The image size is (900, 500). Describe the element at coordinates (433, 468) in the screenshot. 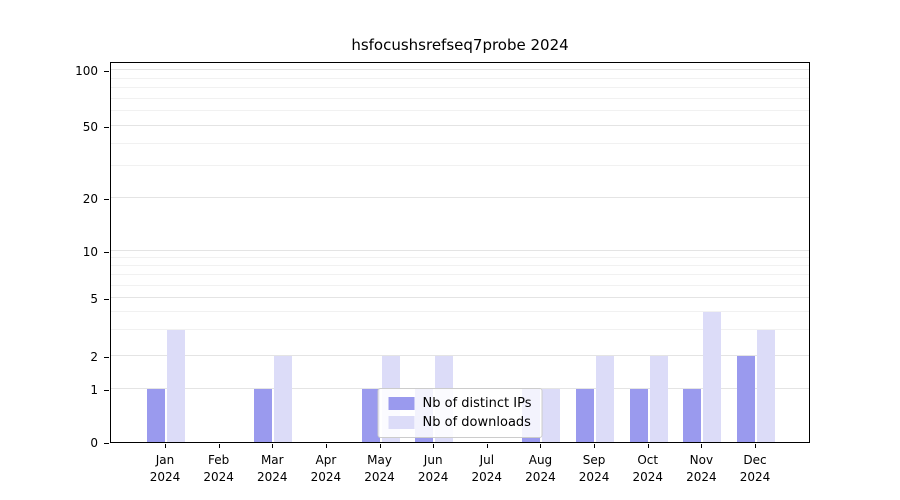

I see `x-tick-label: Jun 2024` at that location.